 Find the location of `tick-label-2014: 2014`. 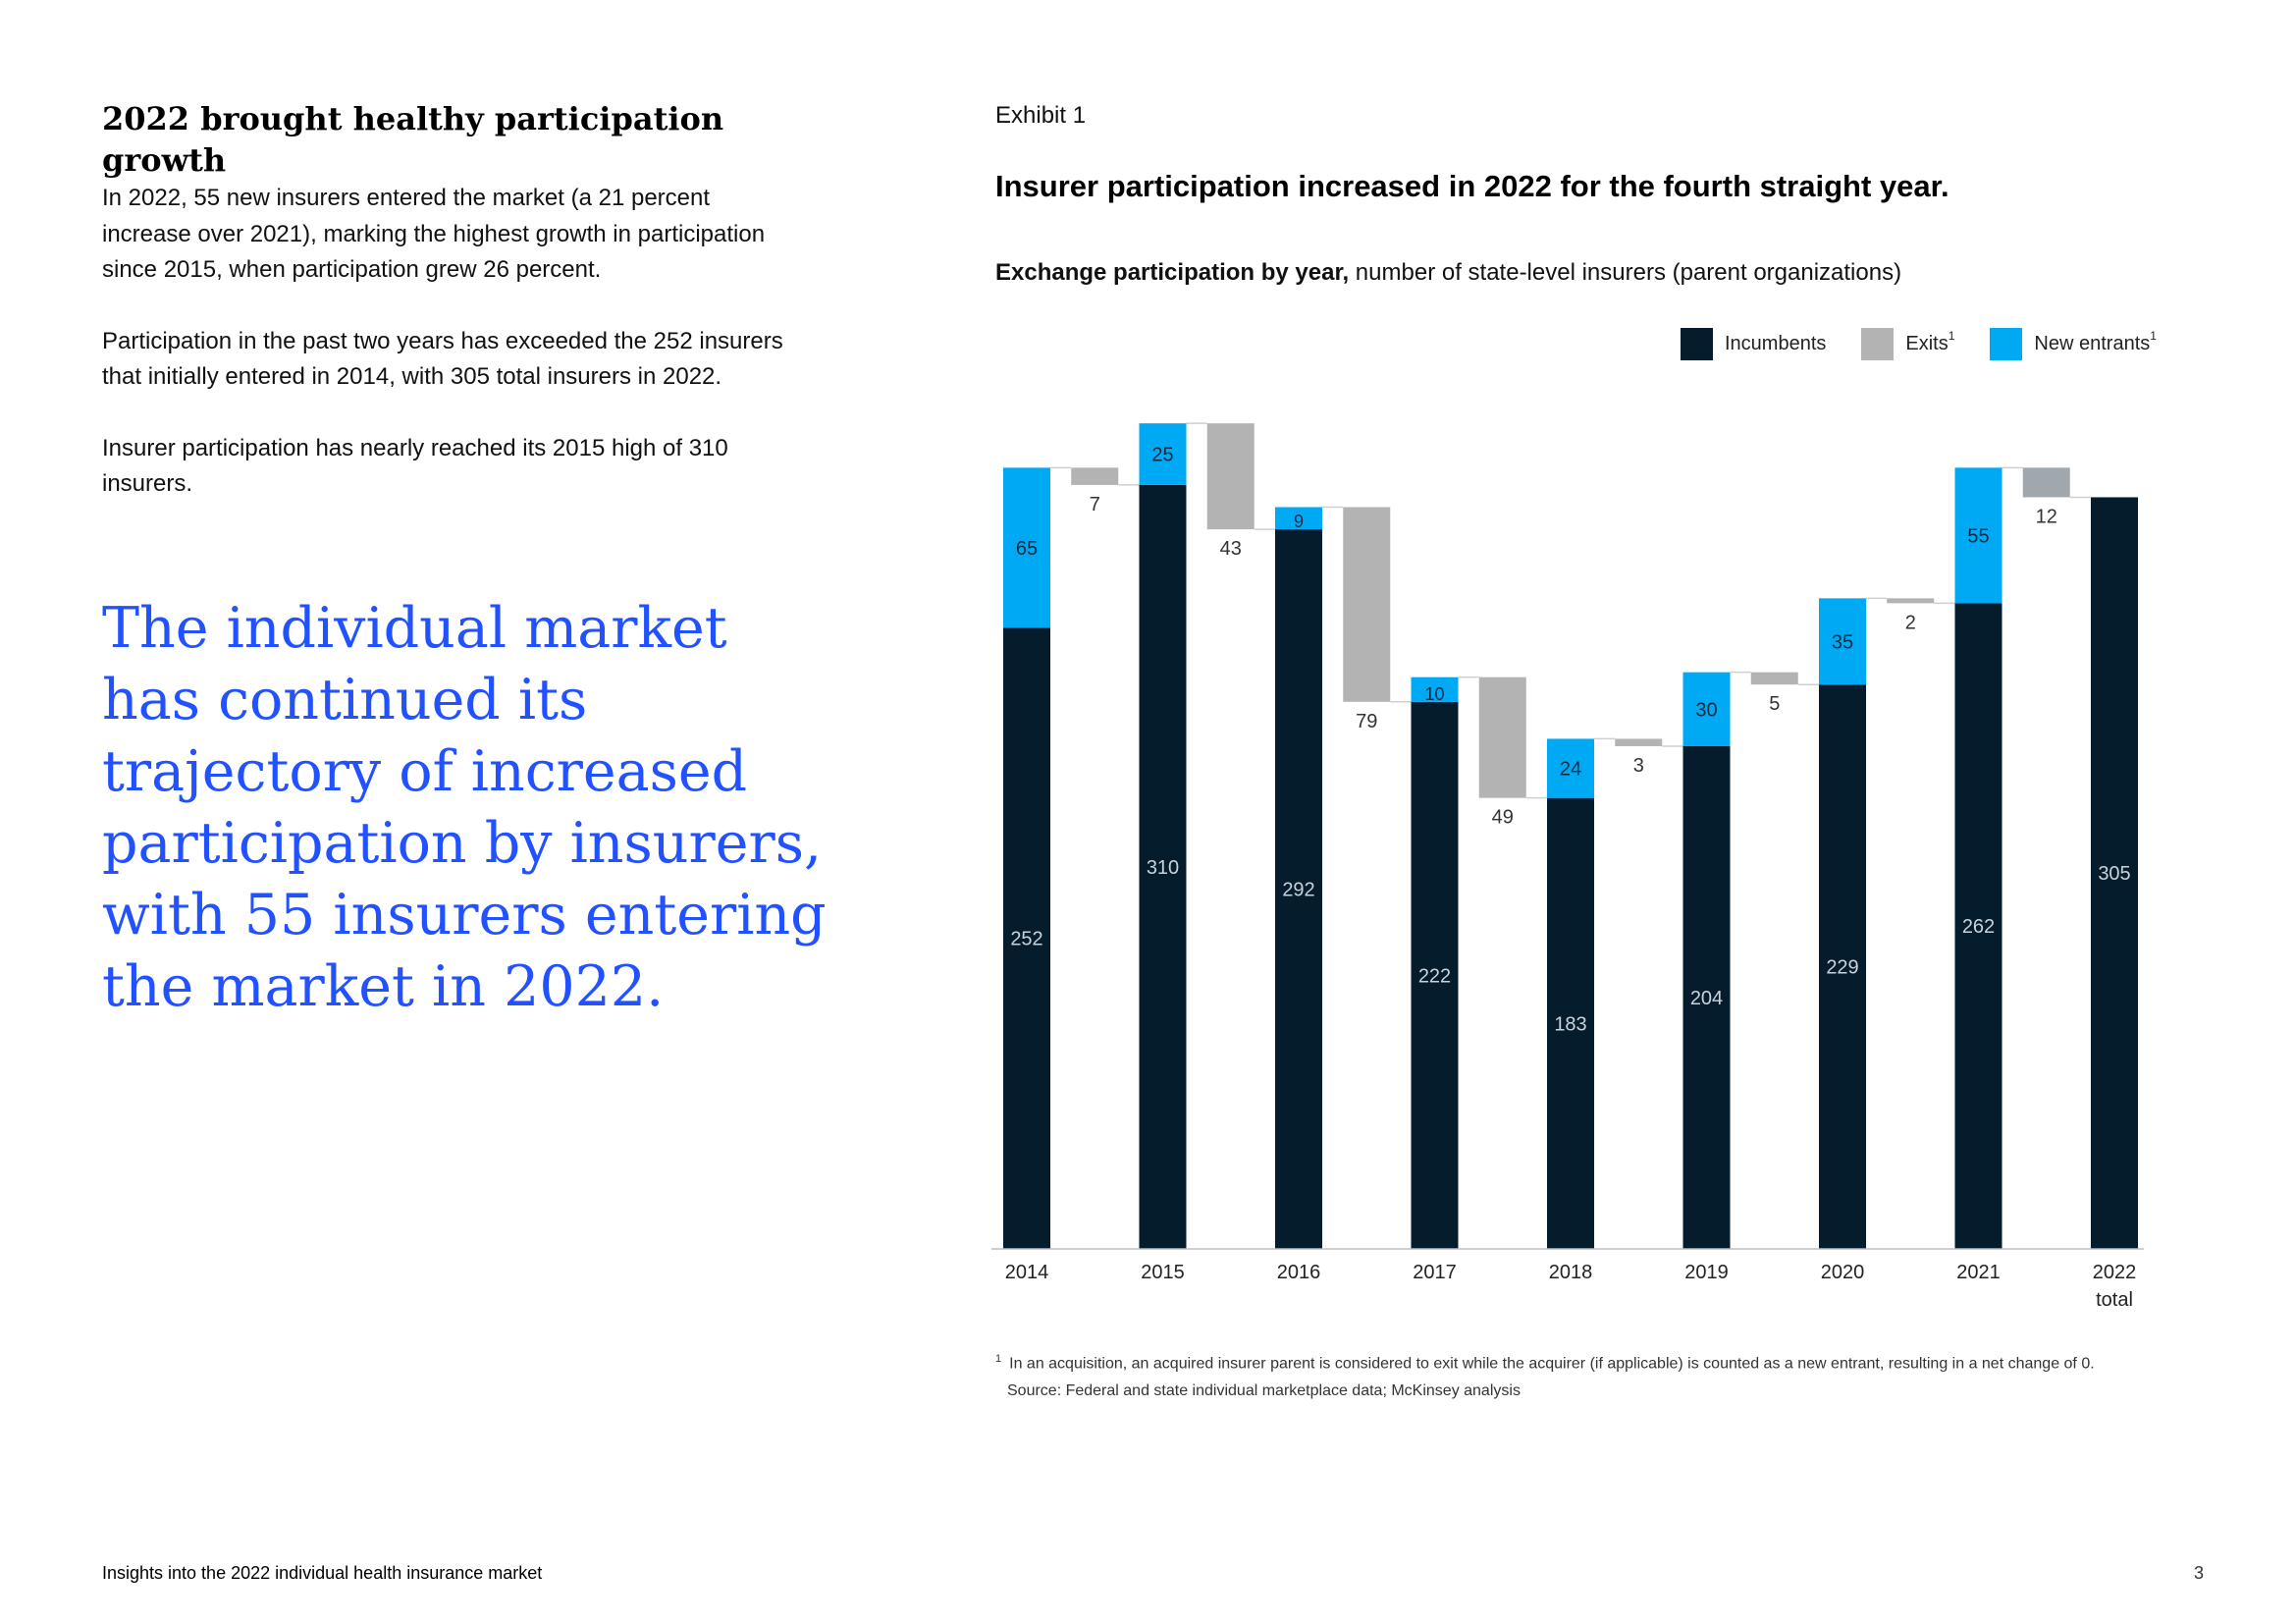

tick-label-2014: 2014 is located at coordinates (1027, 1272).